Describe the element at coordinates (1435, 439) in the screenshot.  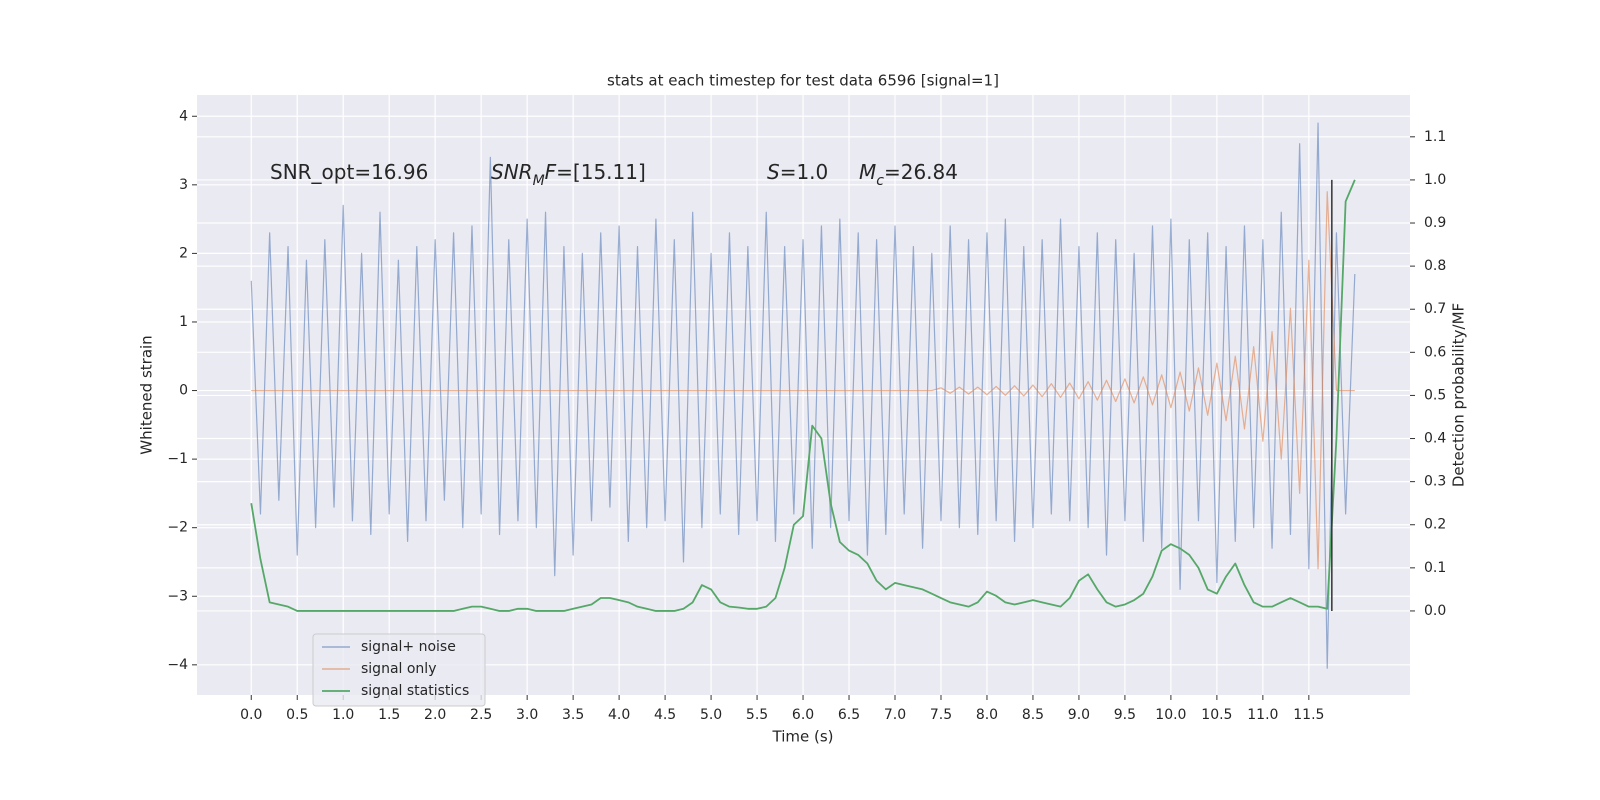
I see `y2-tick-label: 0.4` at that location.